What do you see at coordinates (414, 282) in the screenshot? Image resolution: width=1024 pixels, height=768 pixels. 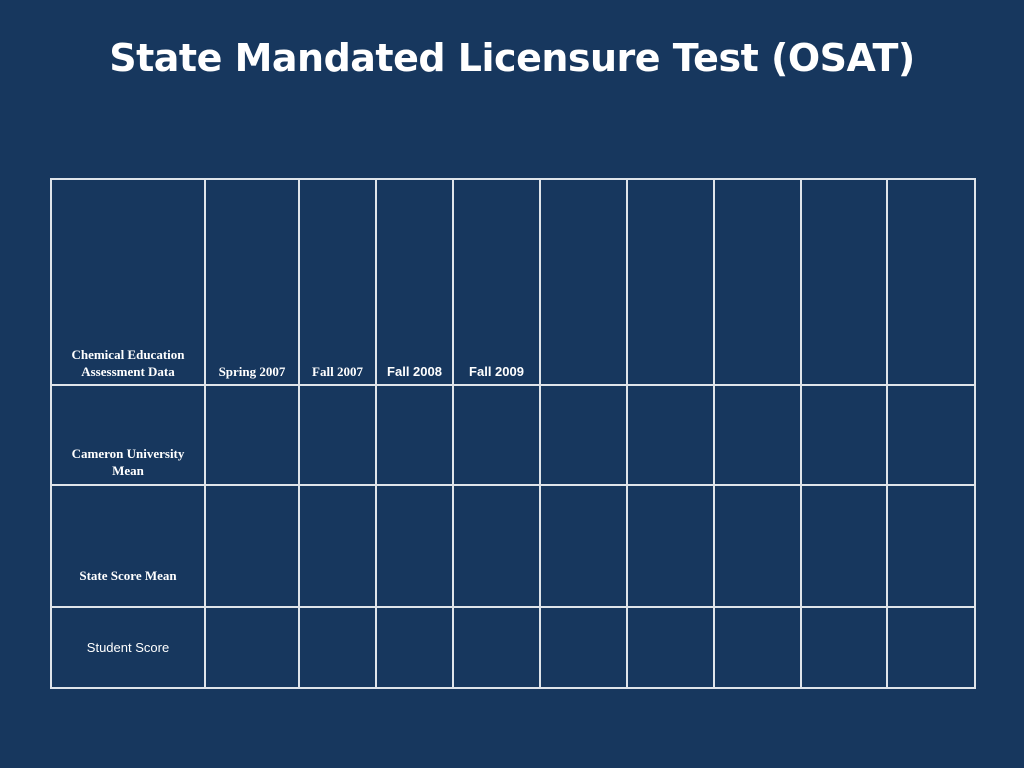 I see `header-cell: Fall 2008` at bounding box center [414, 282].